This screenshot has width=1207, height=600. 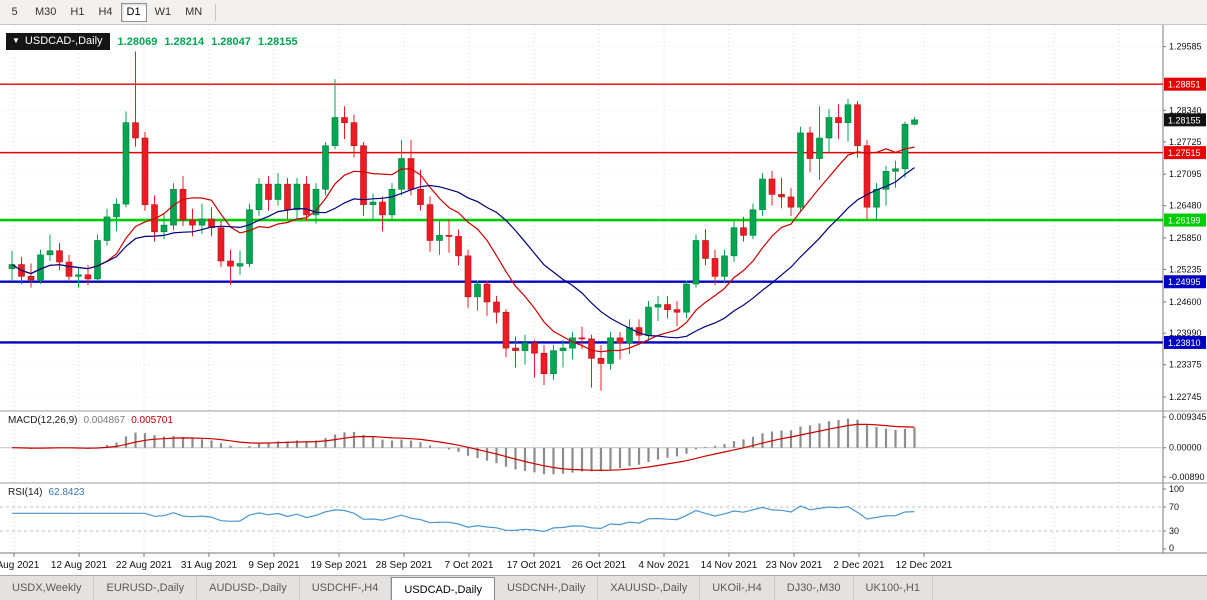 What do you see at coordinates (599, 565) in the screenshot?
I see `svg-text: 26 Oct 2021` at bounding box center [599, 565].